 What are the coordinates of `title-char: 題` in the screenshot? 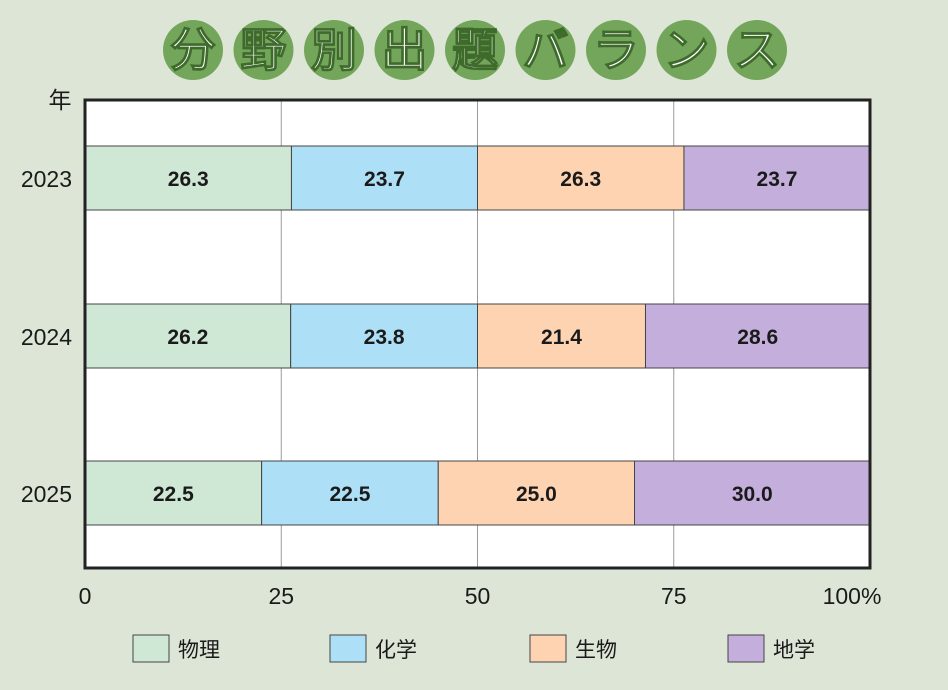 It's located at (475, 50).